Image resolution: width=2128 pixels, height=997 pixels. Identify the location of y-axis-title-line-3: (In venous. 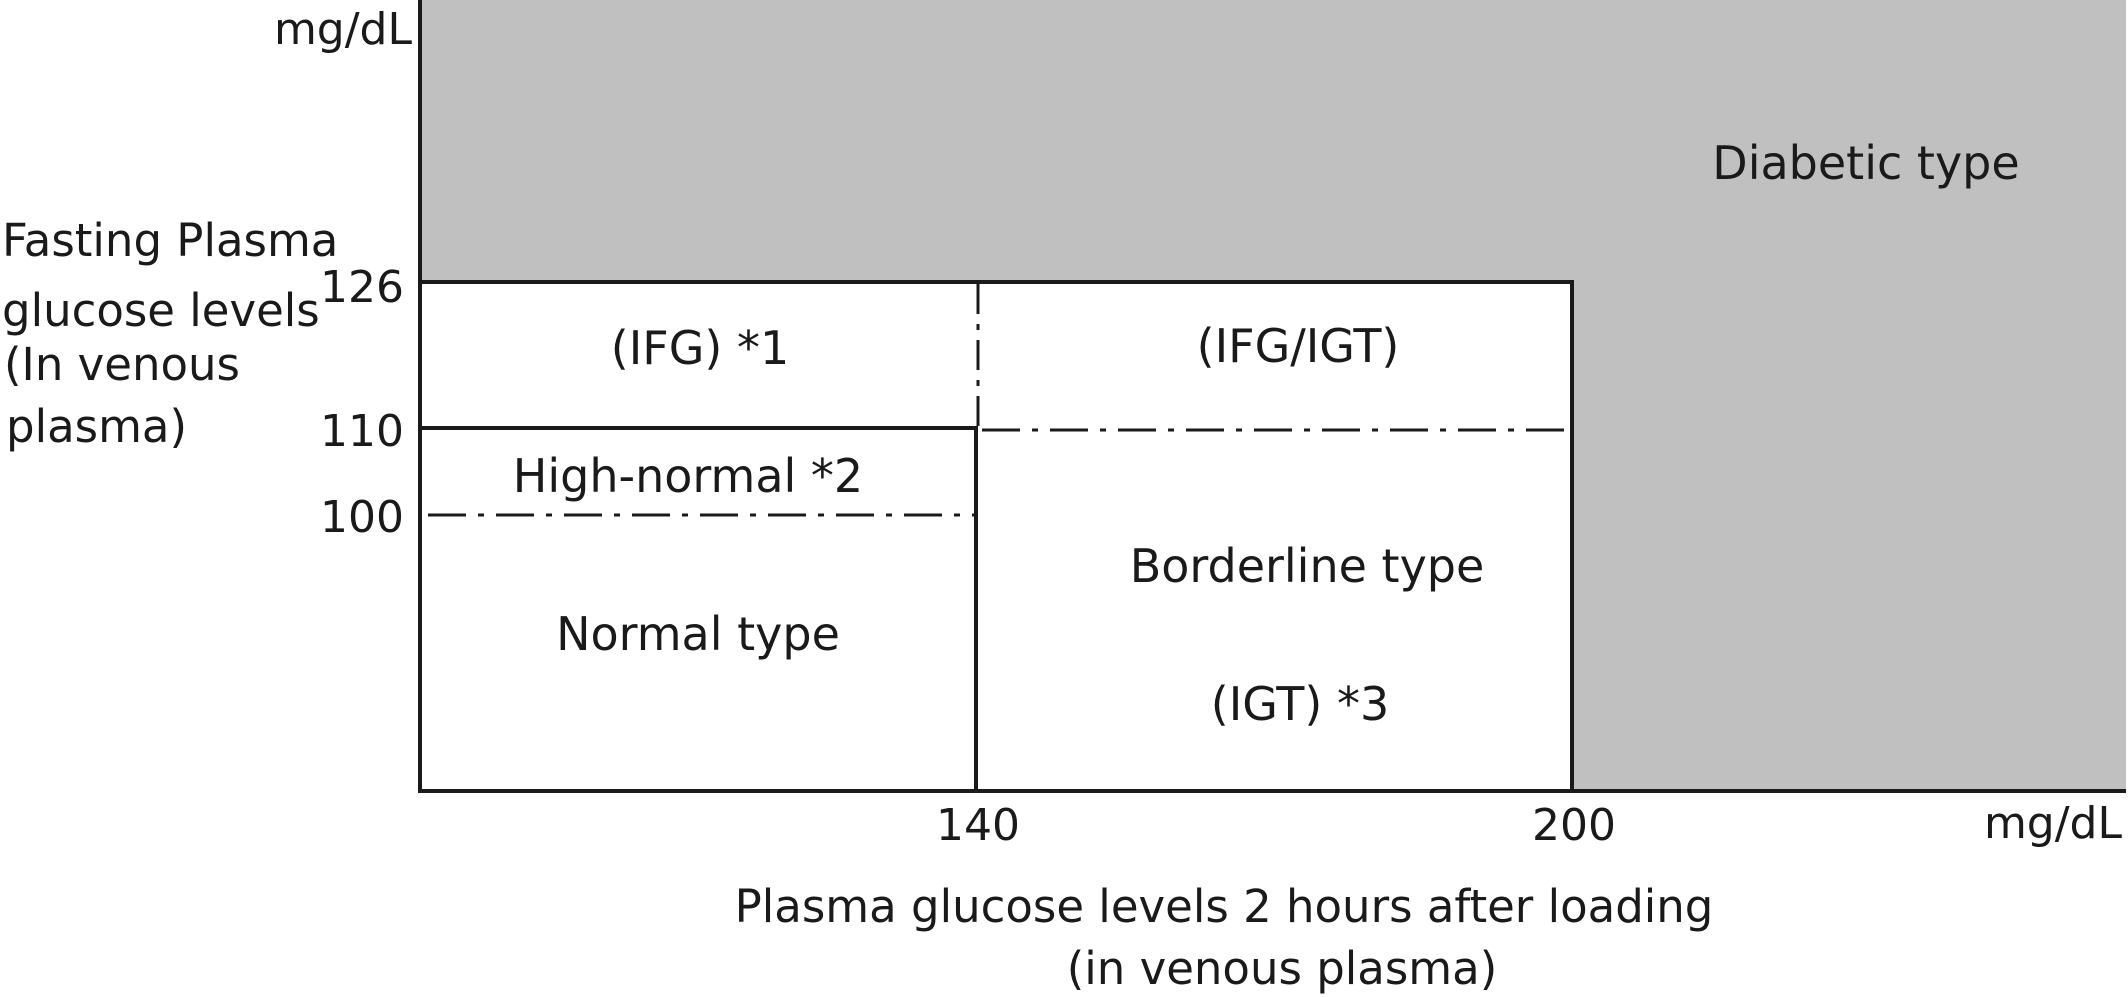
(122, 364).